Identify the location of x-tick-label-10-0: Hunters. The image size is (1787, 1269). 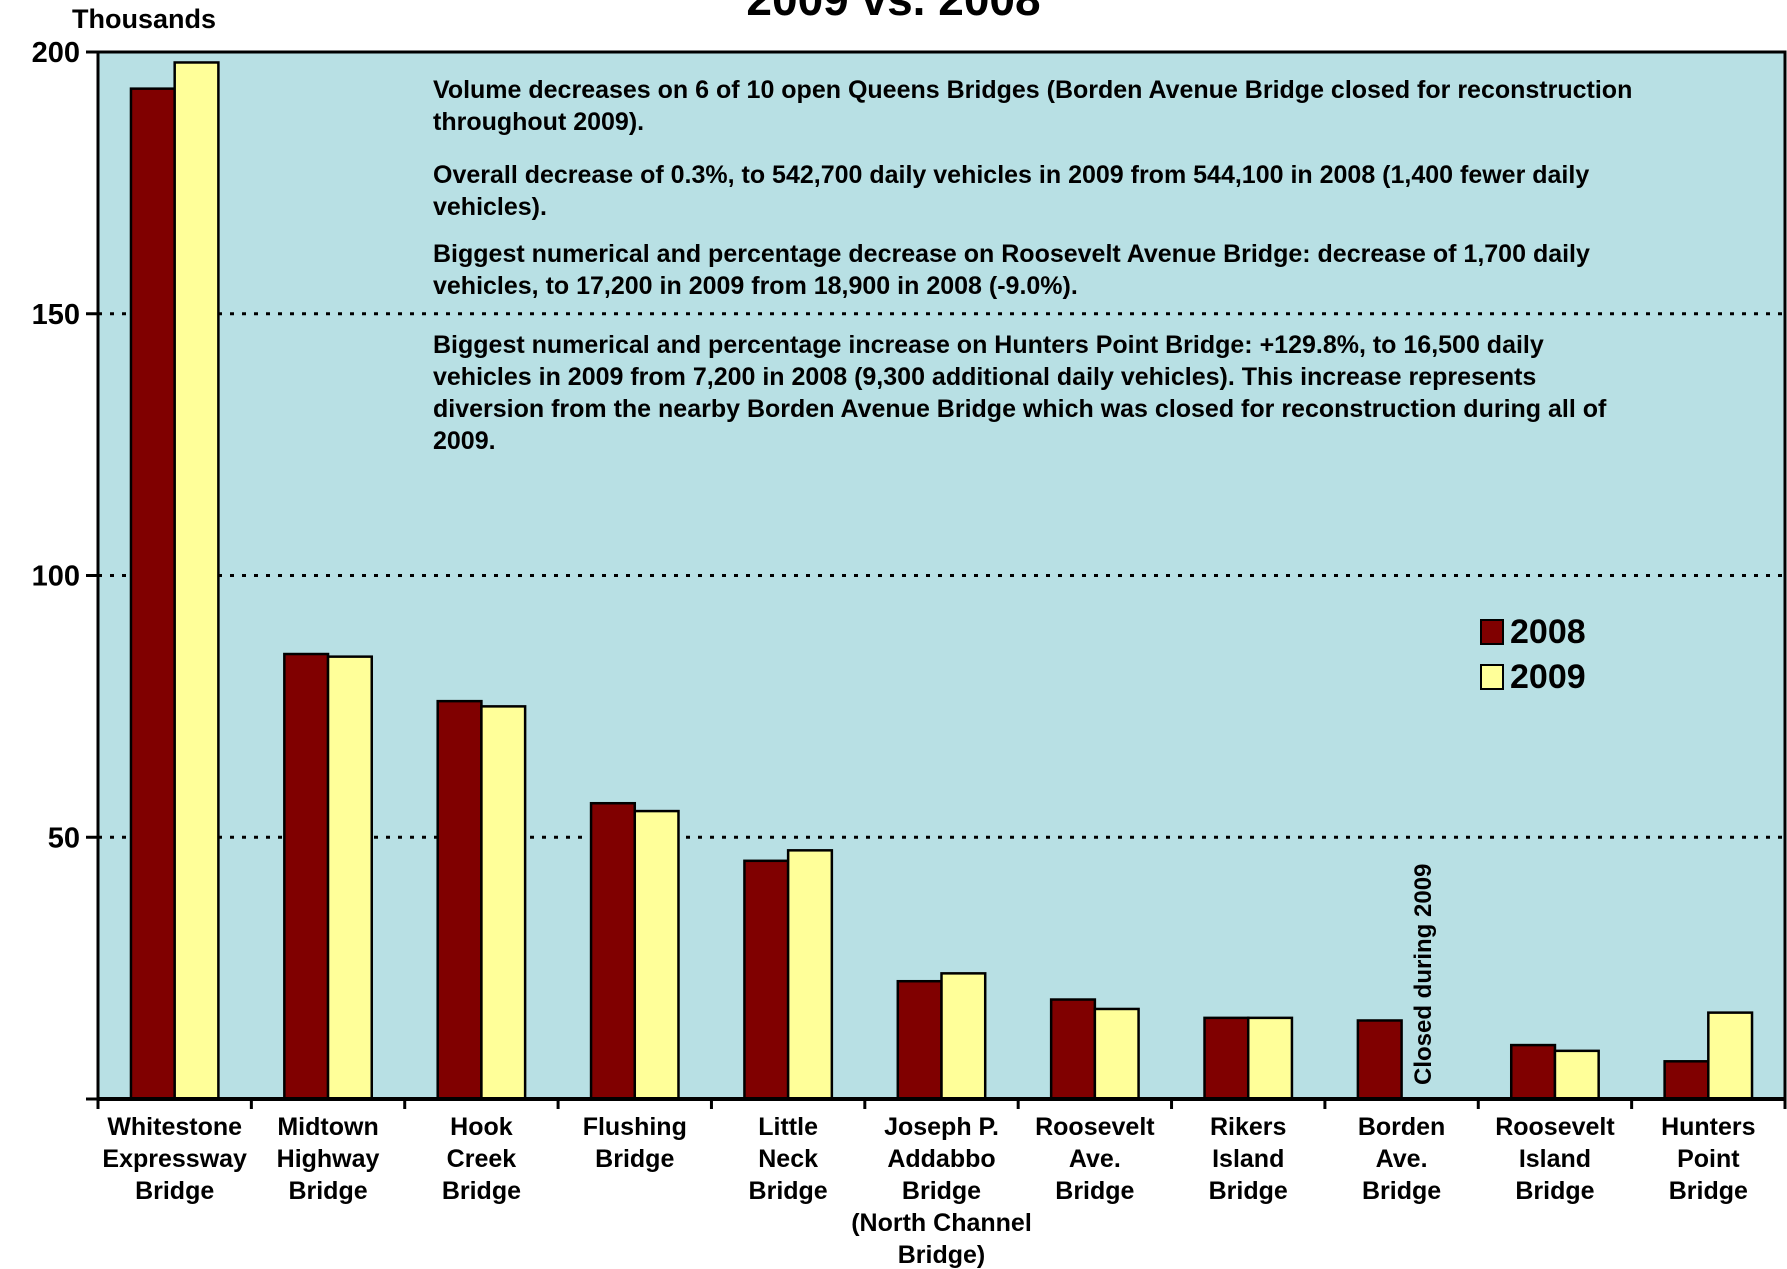
(1708, 1127).